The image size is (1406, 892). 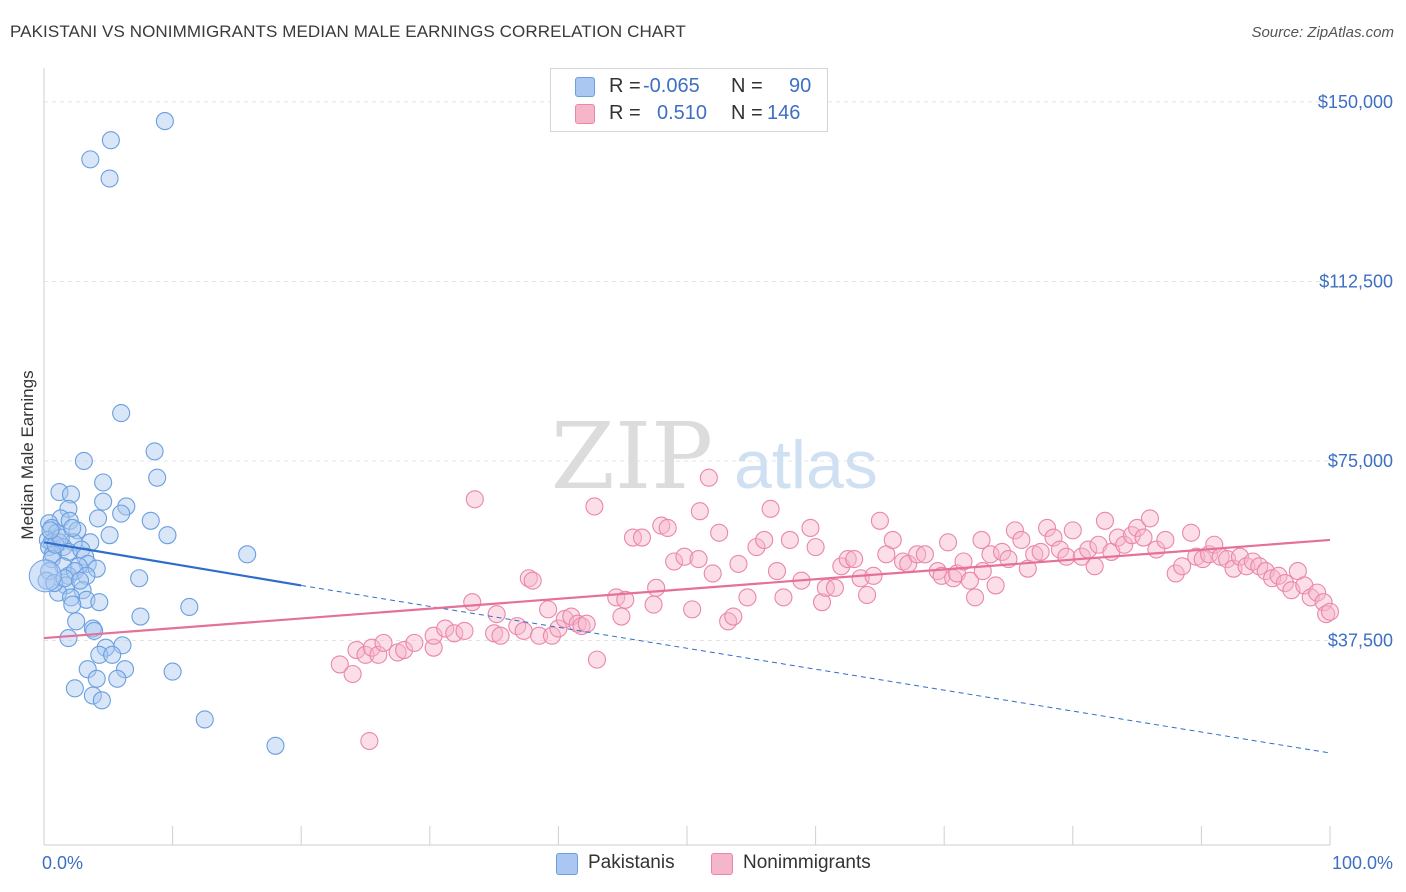 What do you see at coordinates (1360, 461) in the screenshot?
I see `y-tick-label: $75,000` at bounding box center [1360, 461].